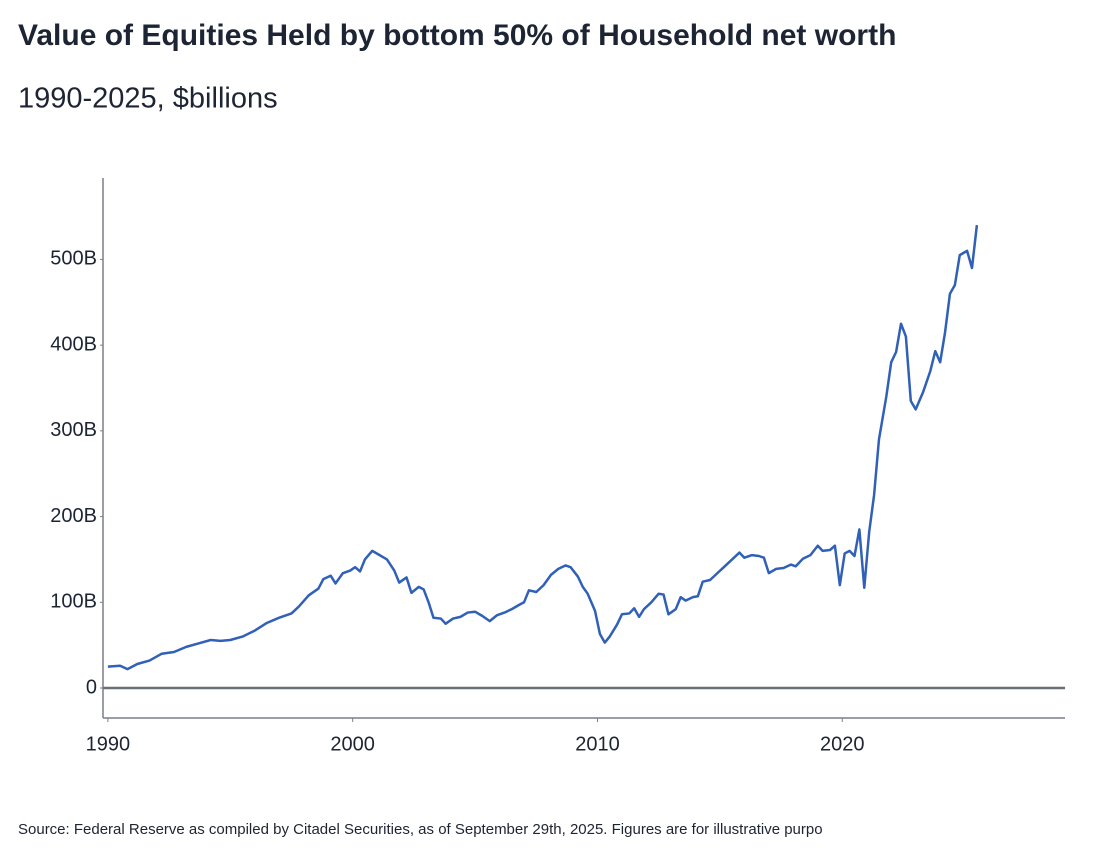 Image resolution: width=1100 pixels, height=849 pixels. What do you see at coordinates (73, 259) in the screenshot?
I see `y-tick-label: 500B` at bounding box center [73, 259].